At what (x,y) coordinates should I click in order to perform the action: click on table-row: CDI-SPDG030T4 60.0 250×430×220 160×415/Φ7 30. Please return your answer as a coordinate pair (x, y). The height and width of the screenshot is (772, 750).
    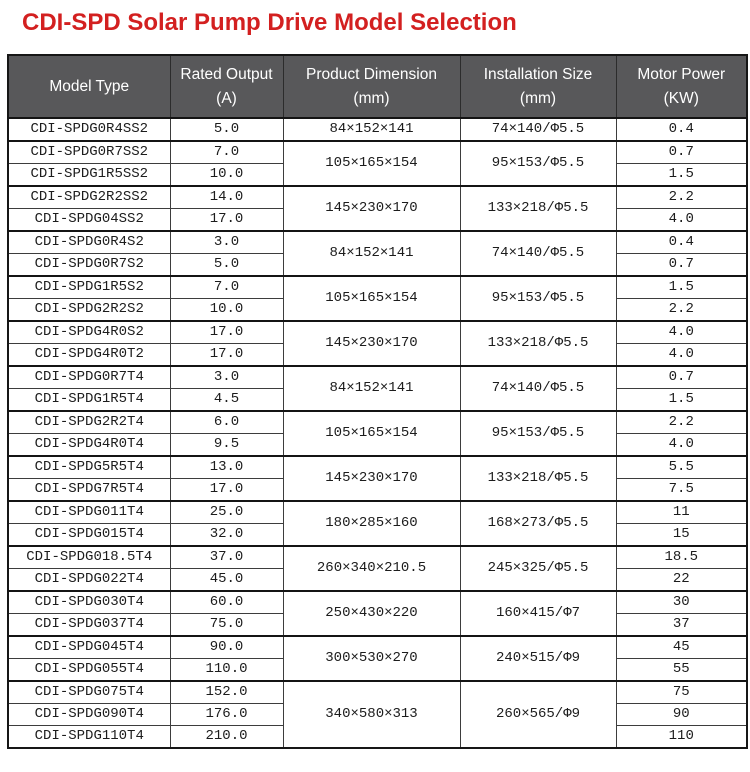
    Looking at the image, I should click on (377, 613).